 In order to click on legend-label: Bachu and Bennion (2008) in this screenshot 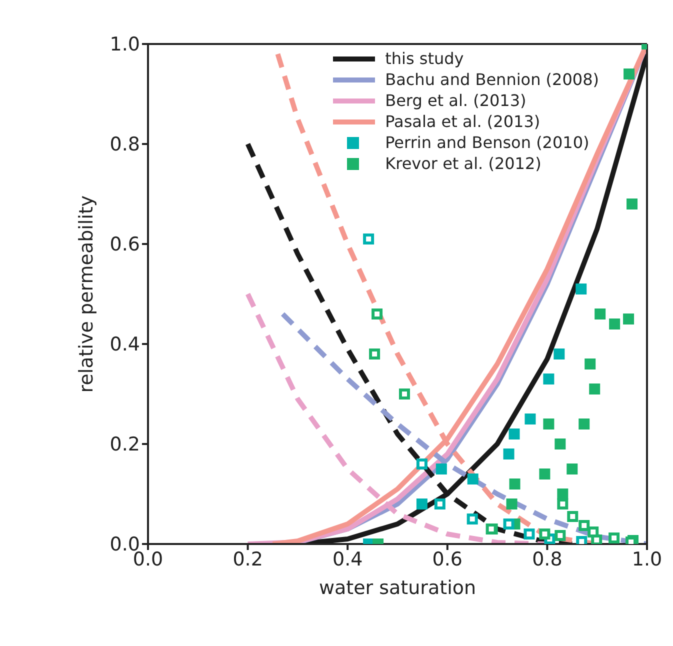, I will do `click(492, 79)`.